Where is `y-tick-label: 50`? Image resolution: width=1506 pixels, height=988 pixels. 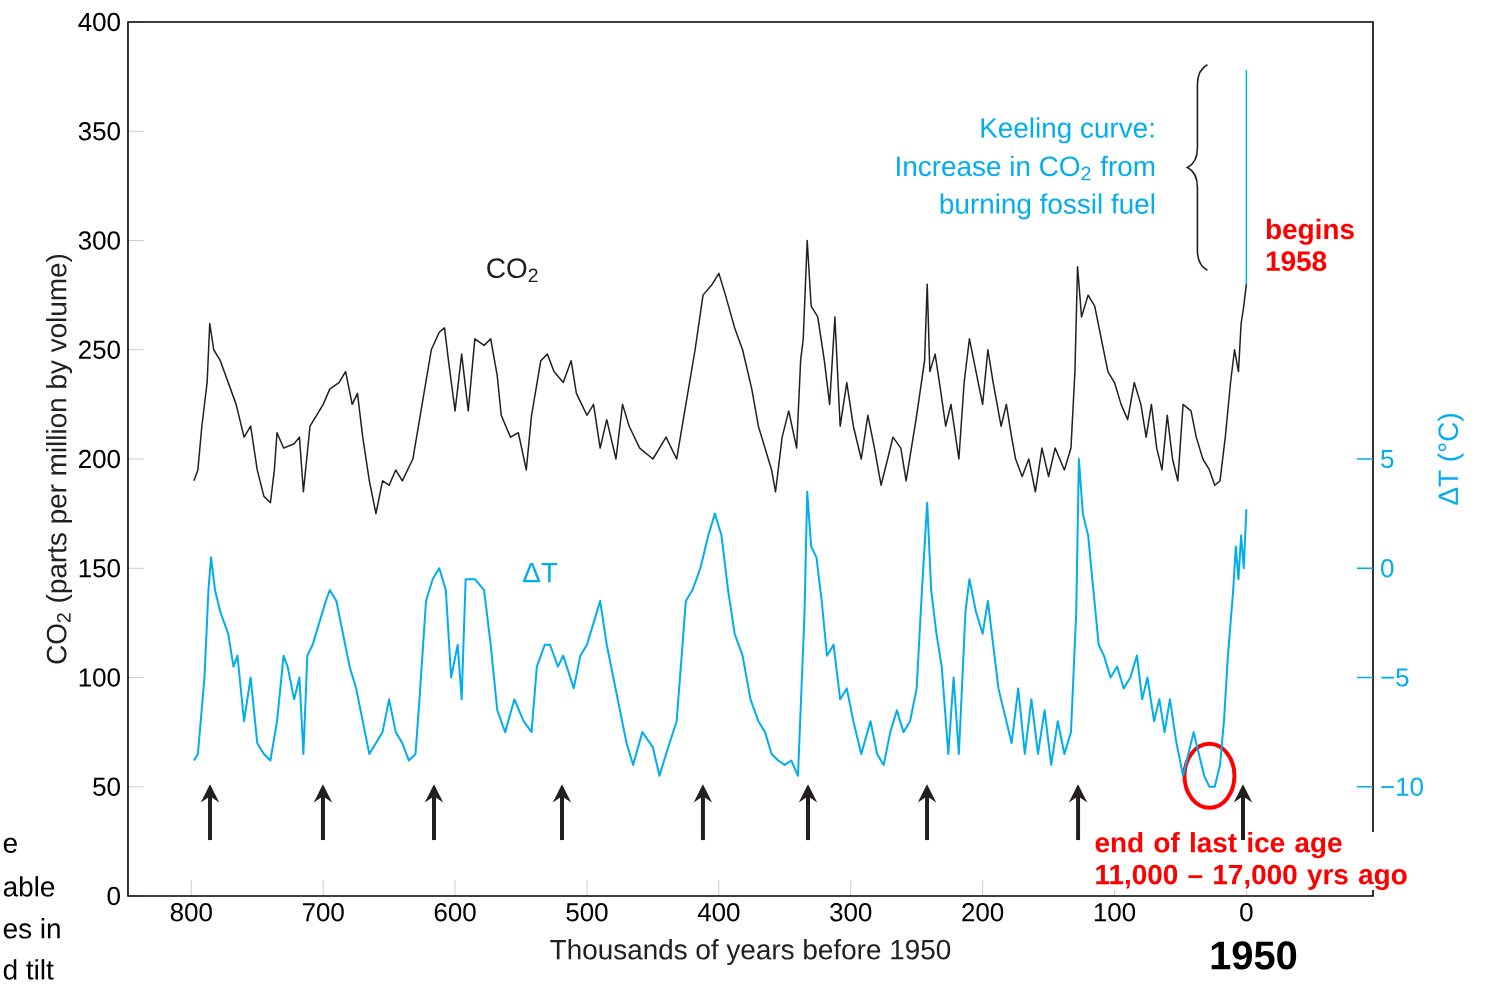
y-tick-label: 50 is located at coordinates (106, 786).